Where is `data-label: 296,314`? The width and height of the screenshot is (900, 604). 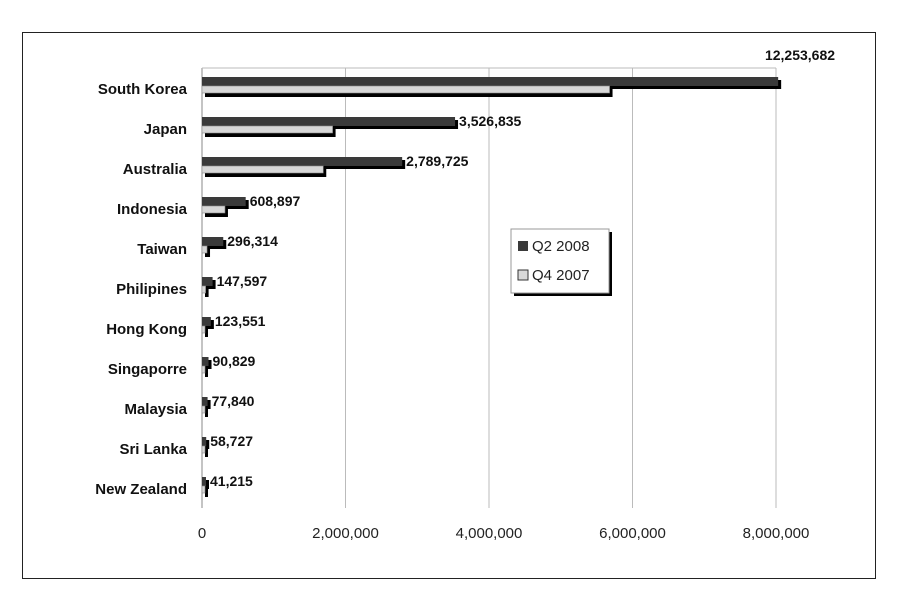
data-label: 296,314 is located at coordinates (252, 241).